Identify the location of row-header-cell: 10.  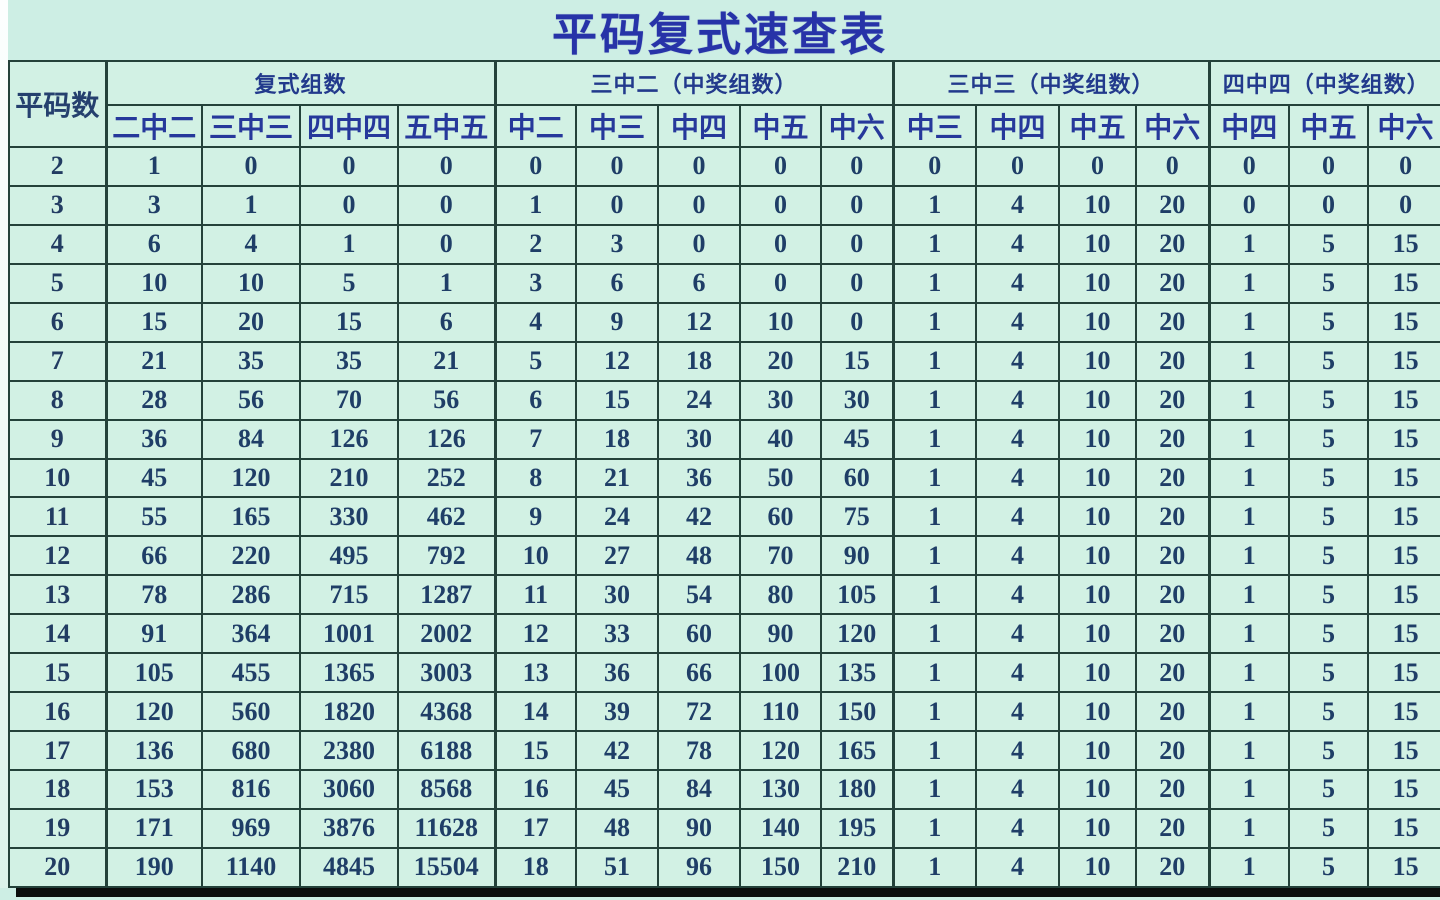
(57, 478).